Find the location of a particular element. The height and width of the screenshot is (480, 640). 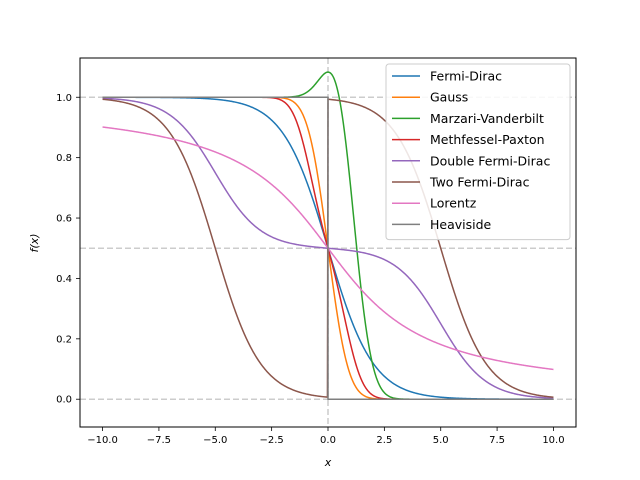

x-tick-label: 5.0 is located at coordinates (441, 440).